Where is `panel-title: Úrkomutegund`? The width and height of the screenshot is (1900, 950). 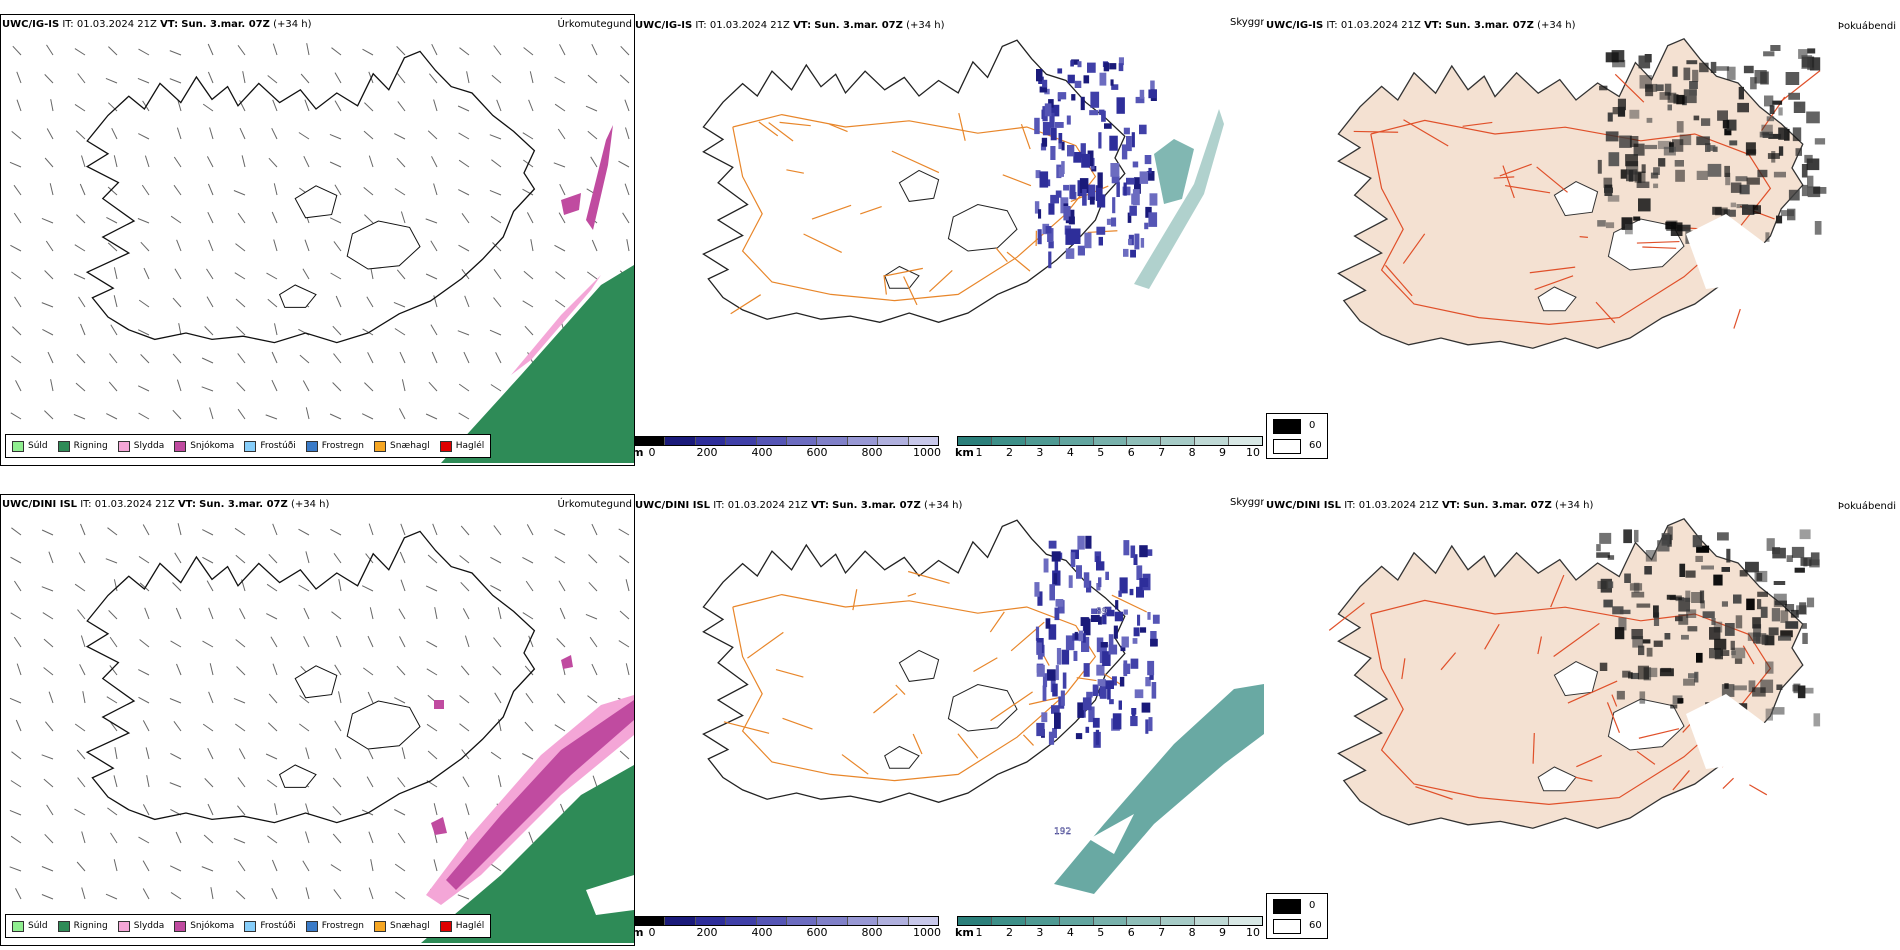 panel-title: Úrkomutegund is located at coordinates (594, 504).